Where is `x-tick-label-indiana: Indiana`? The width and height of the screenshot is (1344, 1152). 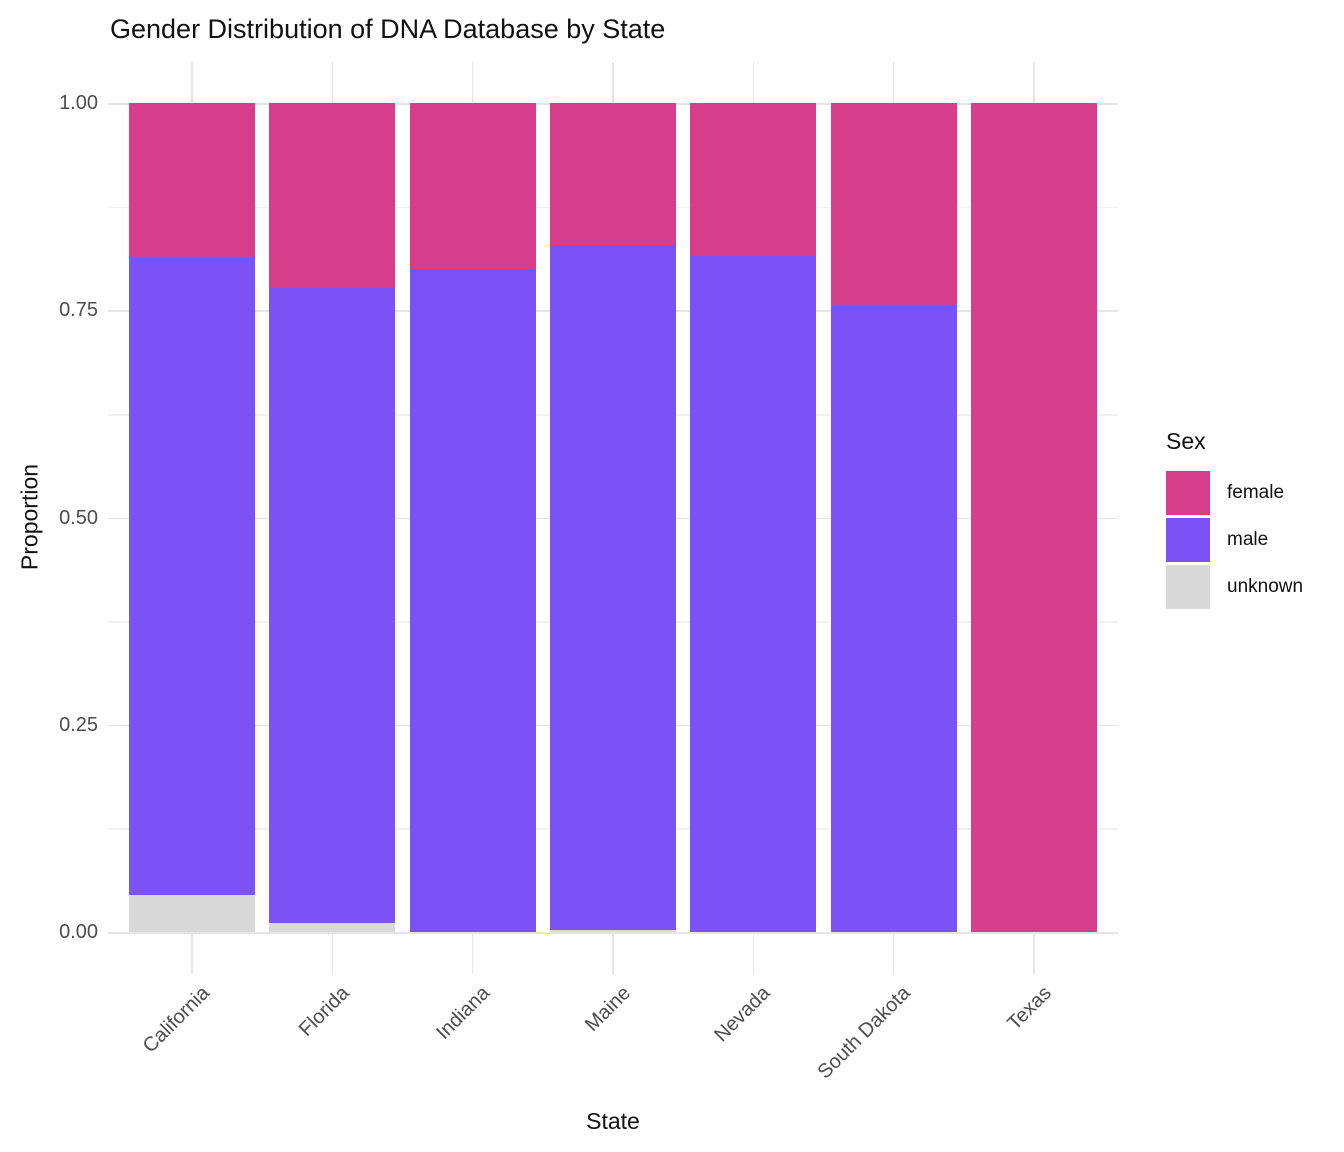
x-tick-label-indiana: Indiana is located at coordinates (463, 1013).